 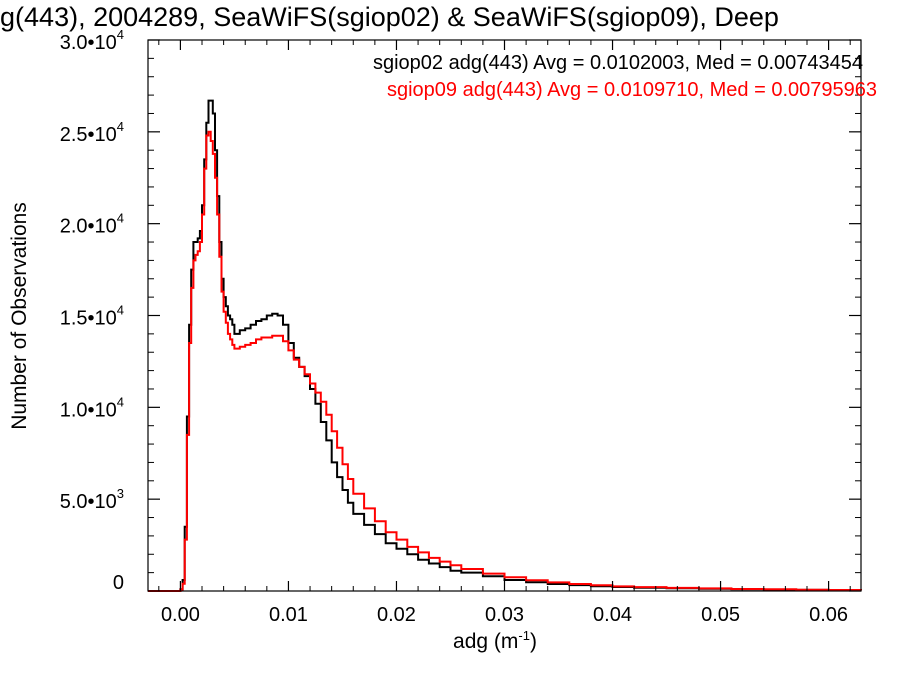 I want to click on x-axis-label: adg (m-1), so click(x=495, y=640).